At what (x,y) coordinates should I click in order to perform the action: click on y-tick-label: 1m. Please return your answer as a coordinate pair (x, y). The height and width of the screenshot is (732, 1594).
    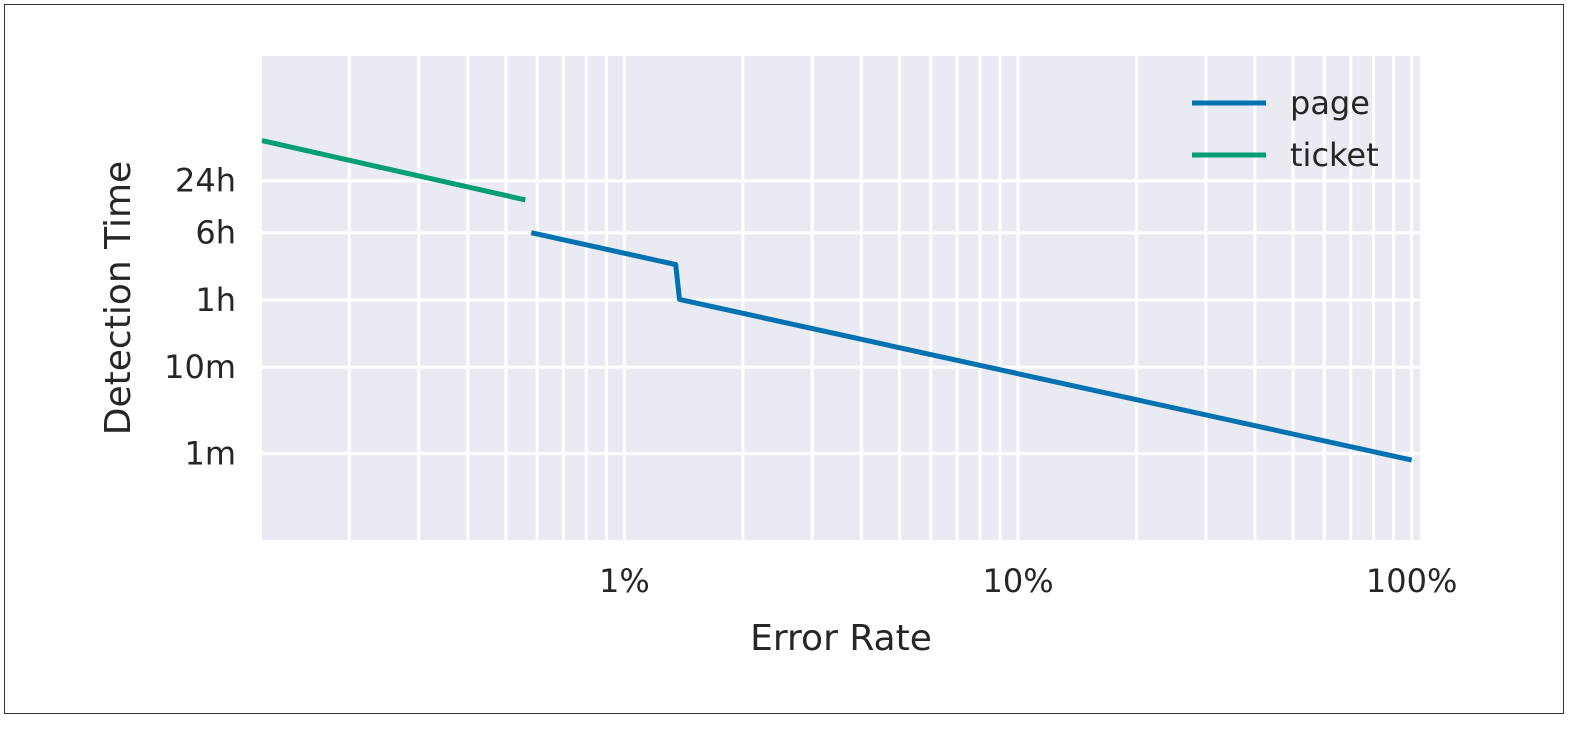
    Looking at the image, I should click on (210, 454).